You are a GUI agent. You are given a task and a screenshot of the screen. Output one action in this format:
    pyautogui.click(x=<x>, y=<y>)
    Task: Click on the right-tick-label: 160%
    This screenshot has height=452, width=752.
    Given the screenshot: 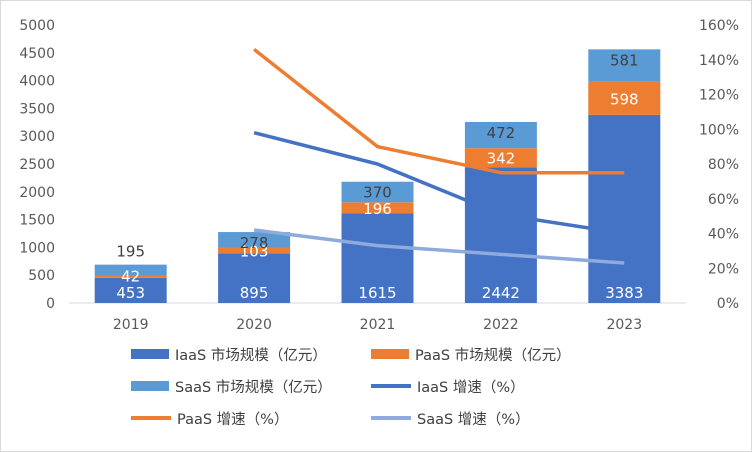 What is the action you would take?
    pyautogui.click(x=719, y=26)
    